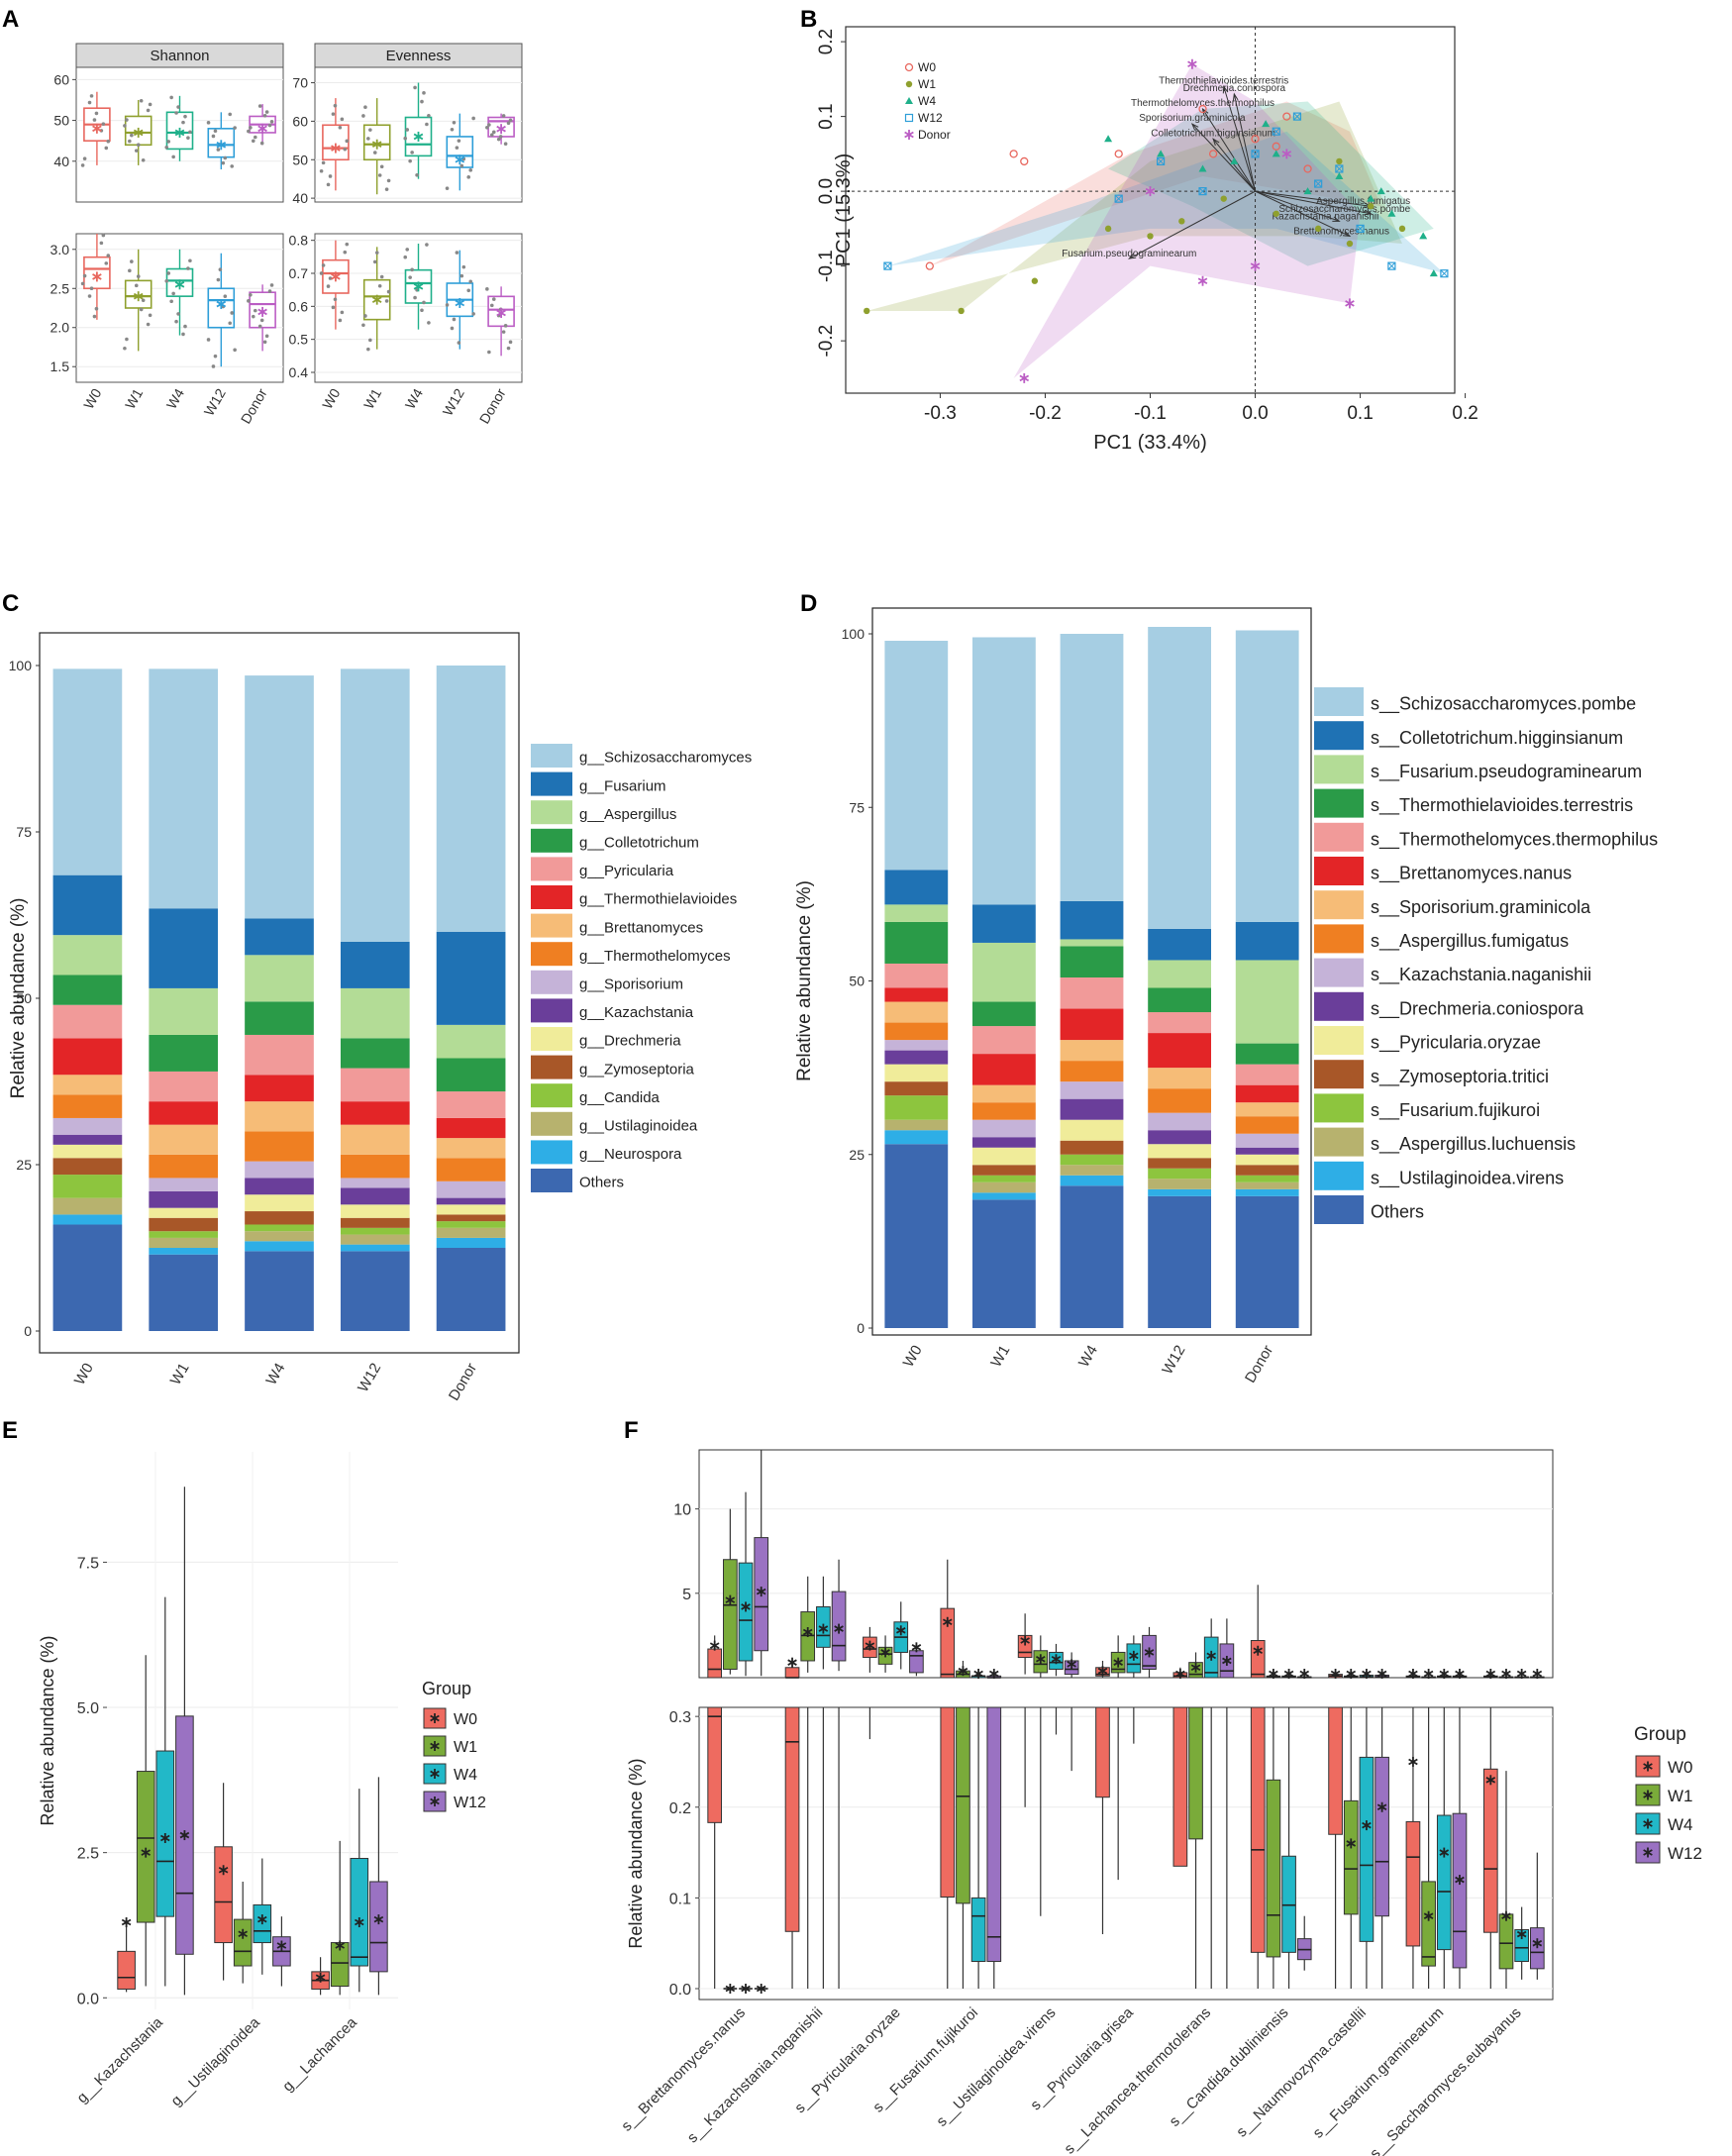 The width and height of the screenshot is (1732, 2156). I want to click on stacked-bar-w0, so click(917, 984).